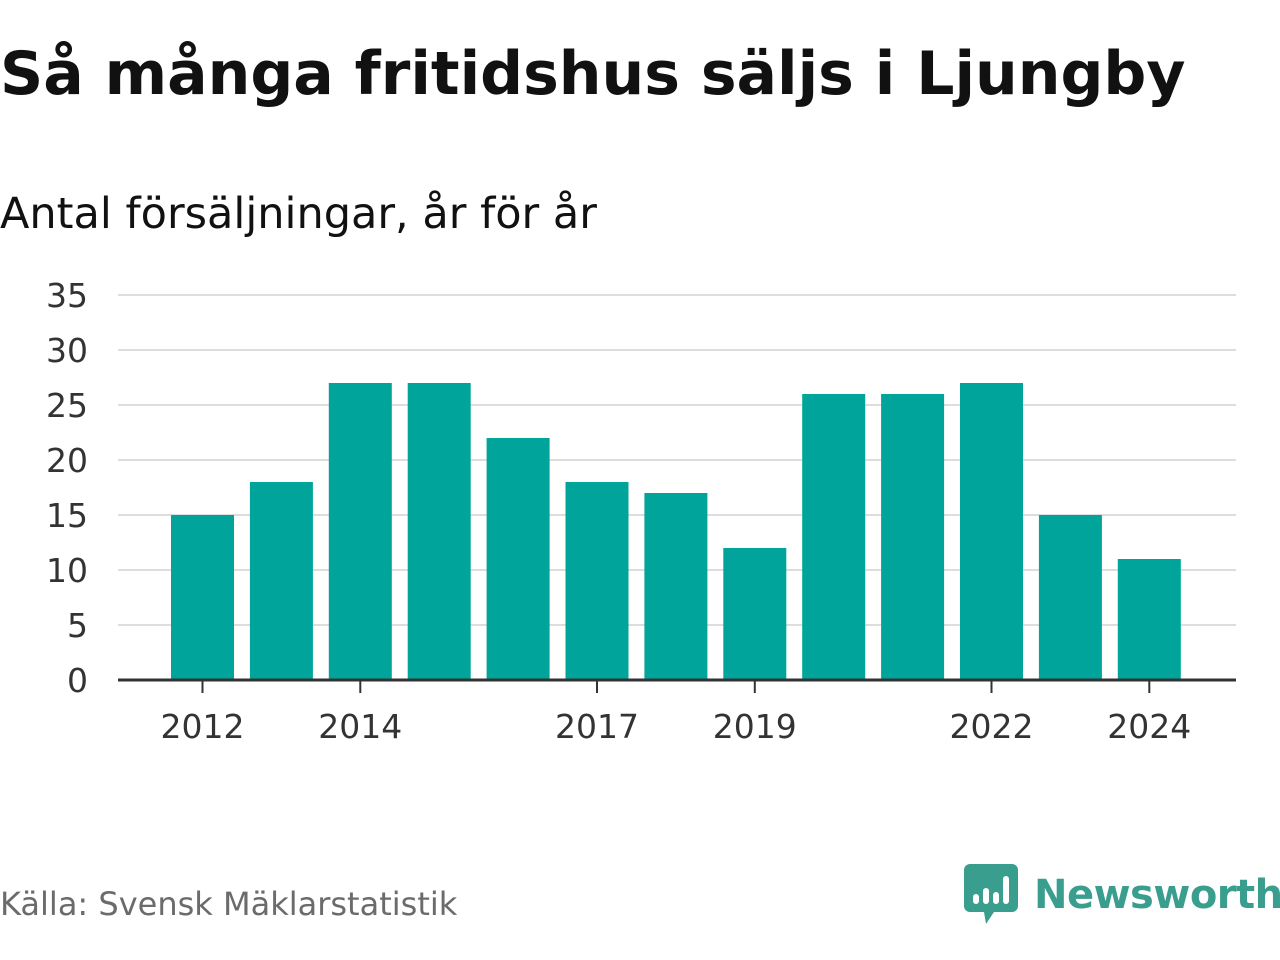  I want to click on y-tick-label: 30, so click(67, 350).